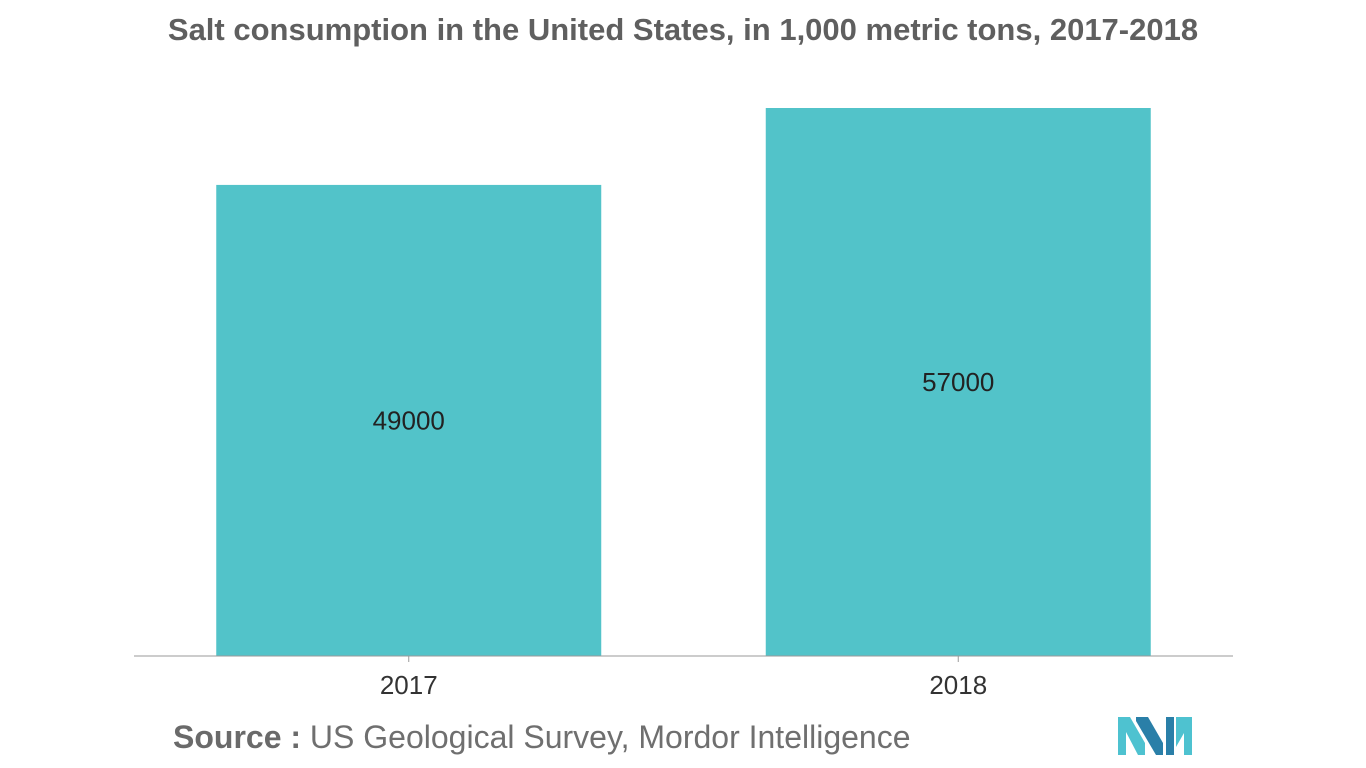 The height and width of the screenshot is (768, 1366). Describe the element at coordinates (683, 678) in the screenshot. I see `ticks-layer: 2017 2018` at that location.